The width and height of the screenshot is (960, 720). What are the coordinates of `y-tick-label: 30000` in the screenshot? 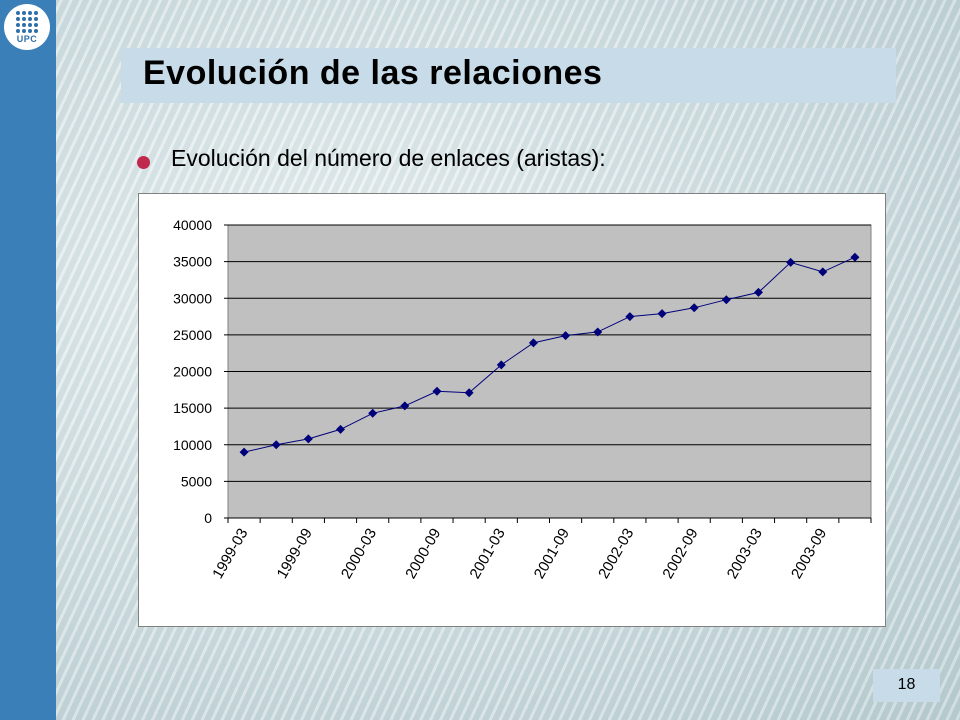 It's located at (192, 298).